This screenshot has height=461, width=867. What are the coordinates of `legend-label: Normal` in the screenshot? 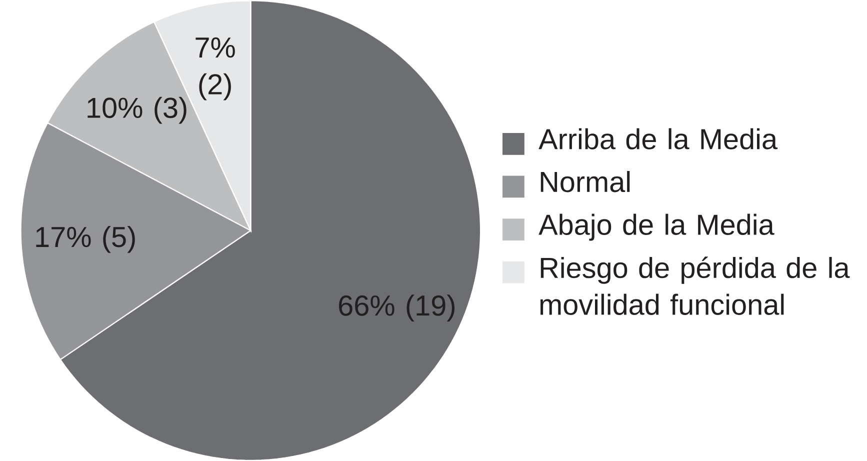 It's located at (585, 181).